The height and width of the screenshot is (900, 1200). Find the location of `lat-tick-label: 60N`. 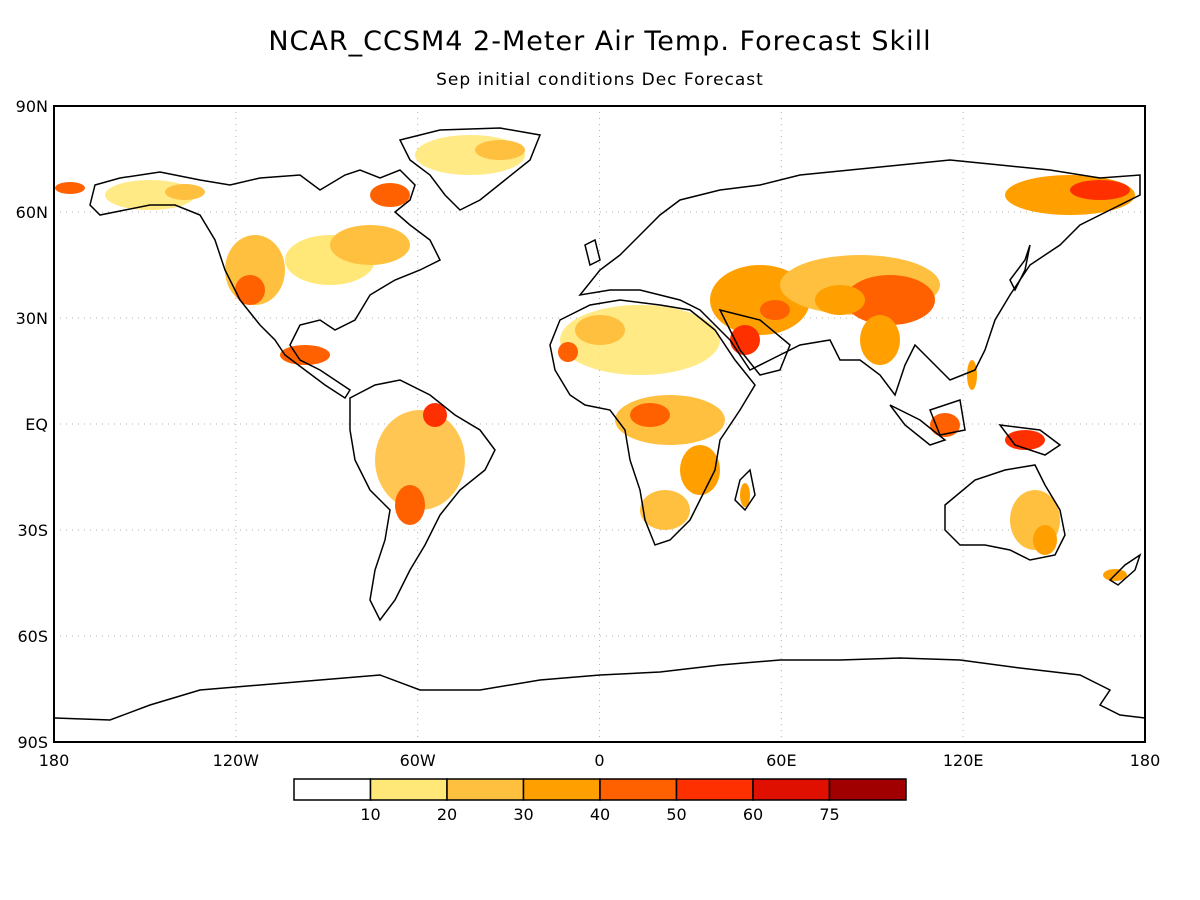

lat-tick-label: 60N is located at coordinates (32, 212).